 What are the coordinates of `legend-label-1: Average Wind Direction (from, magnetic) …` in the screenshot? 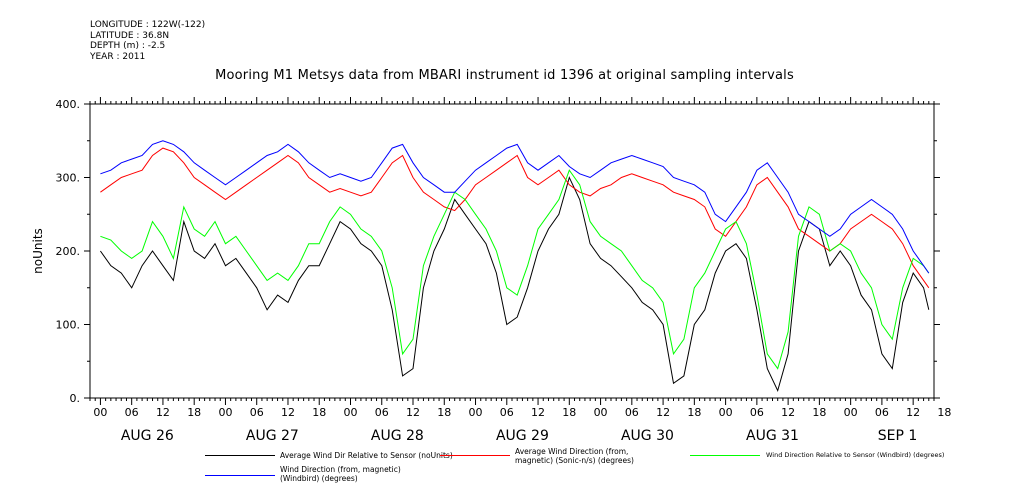 It's located at (574, 456).